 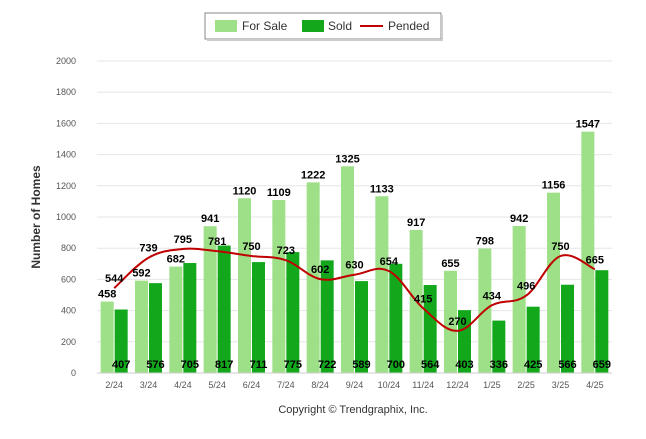 I want to click on y-axis-ticks: 0 200 400 600 800 1000 1200 1400 1600 1800 2000, so click(x=66, y=217).